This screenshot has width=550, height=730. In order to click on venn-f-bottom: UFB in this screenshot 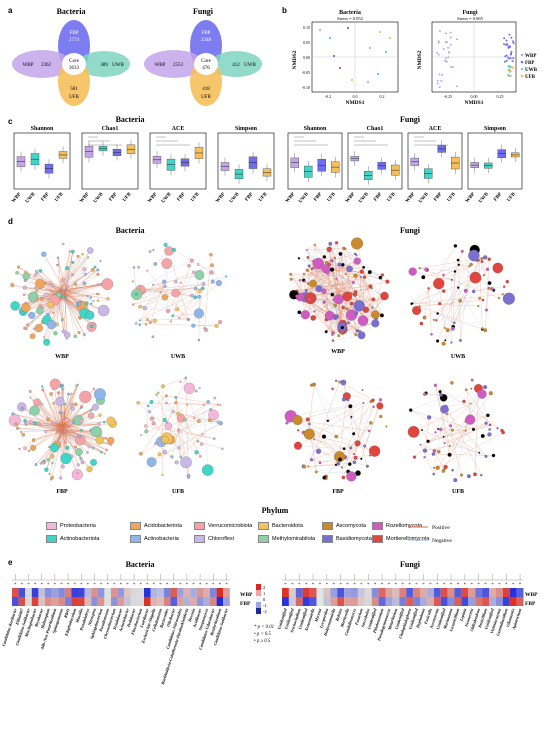, I will do `click(206, 97)`.